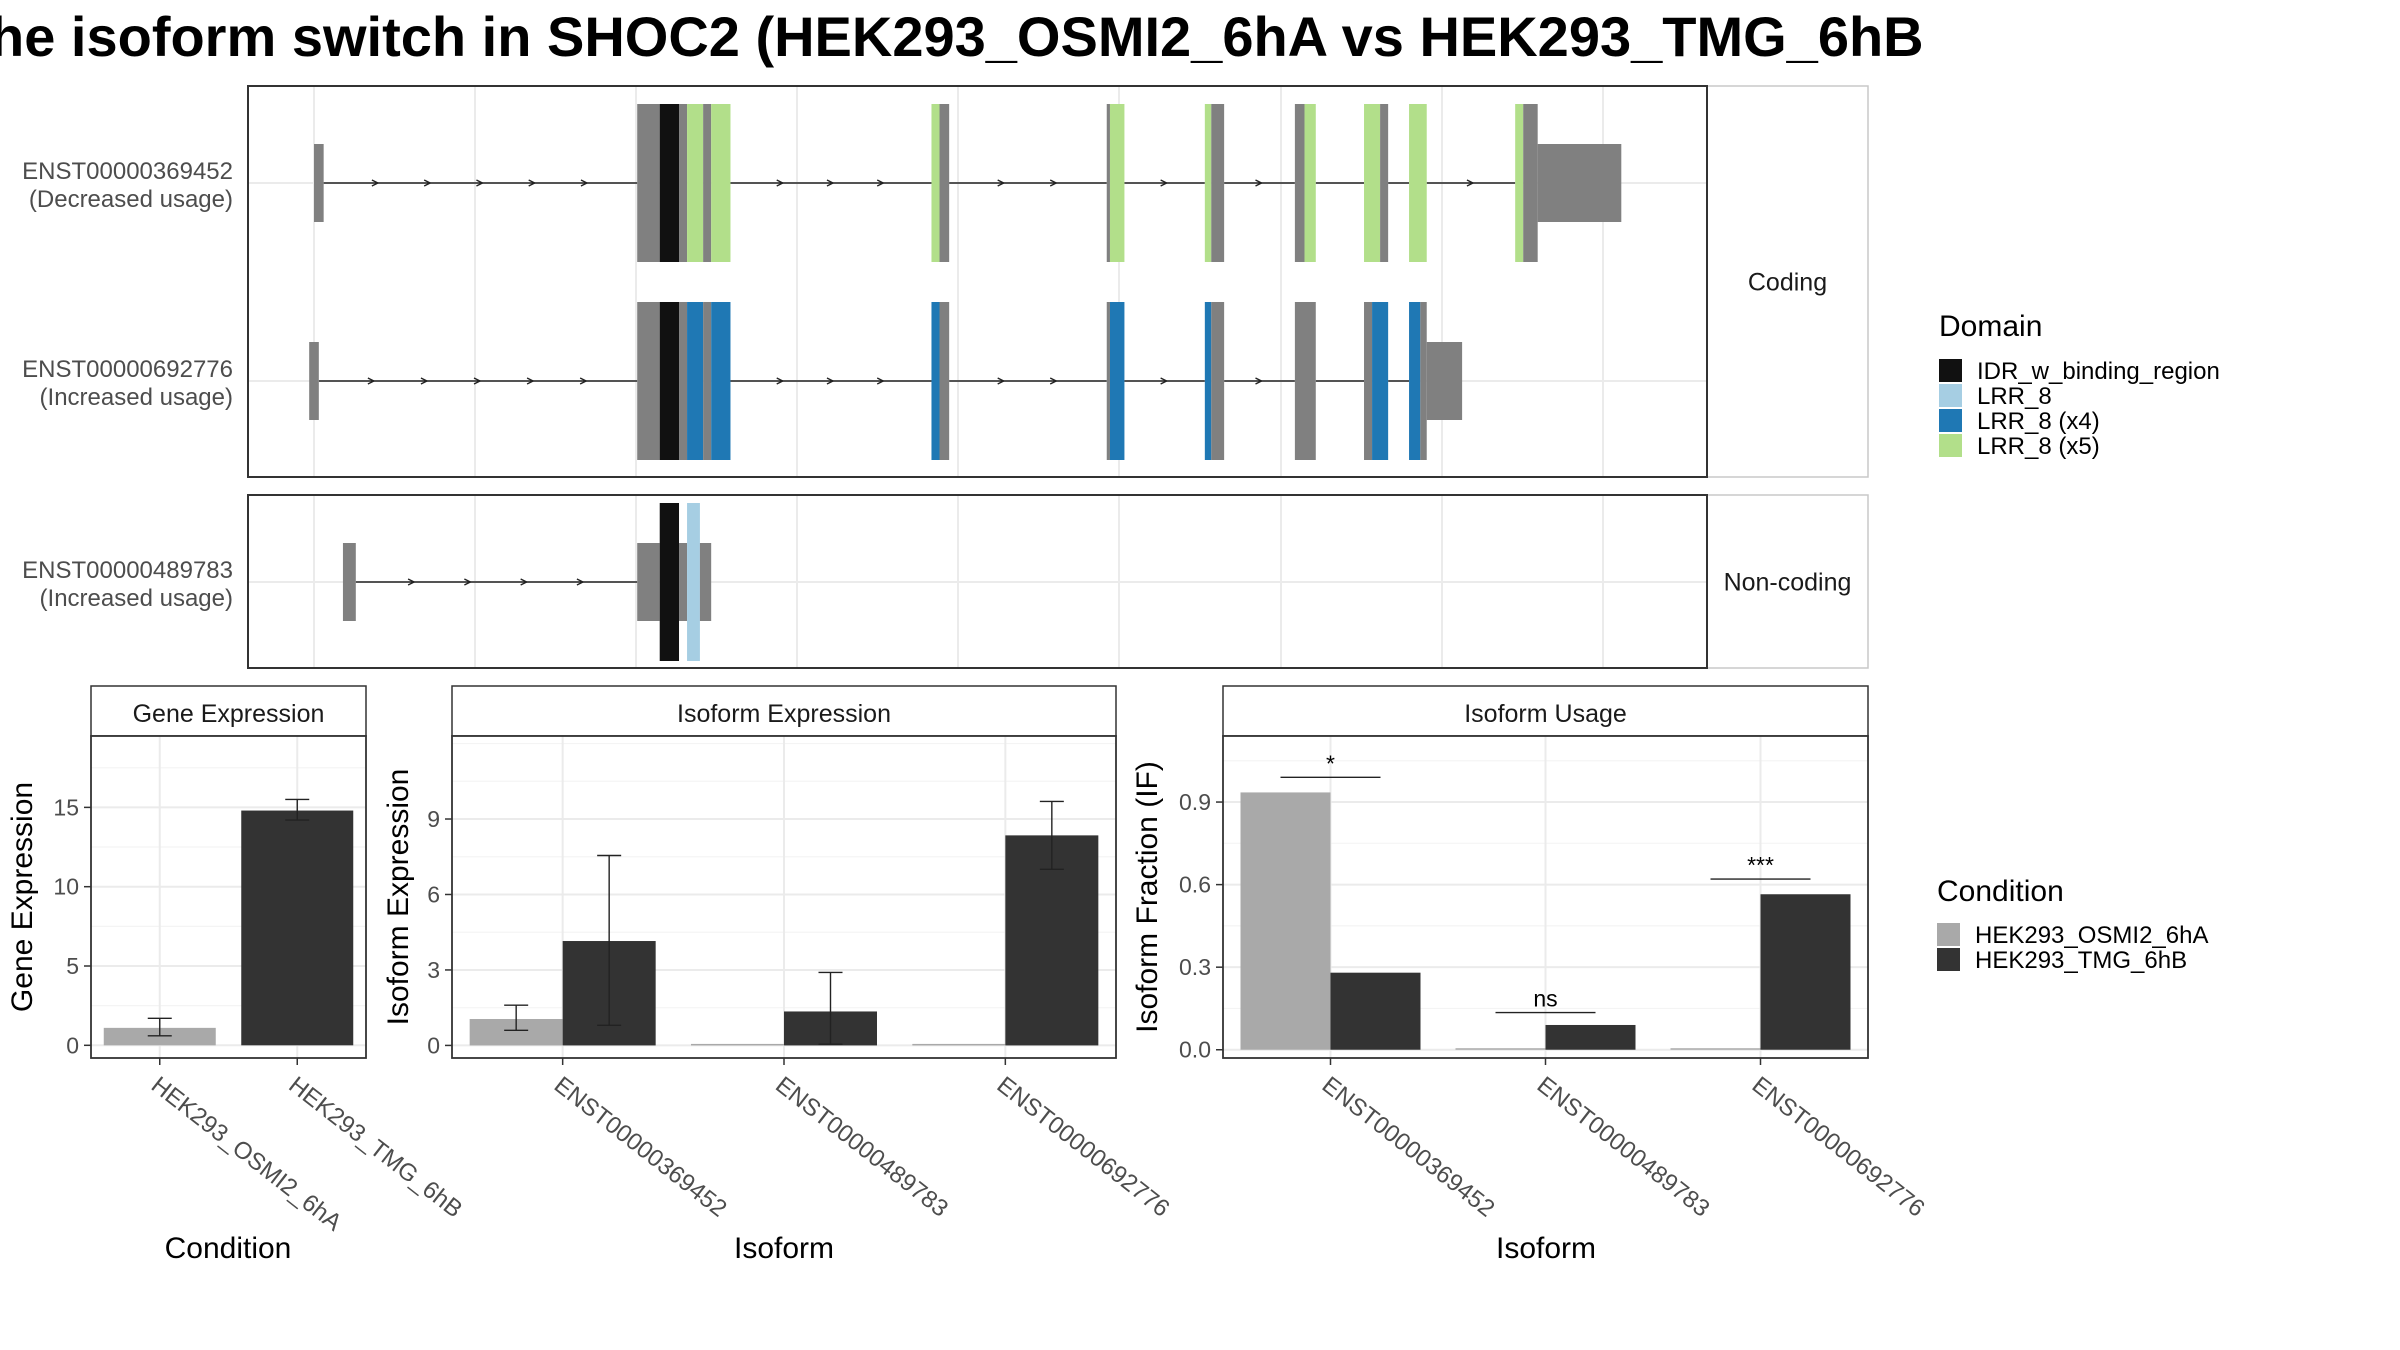 The width and height of the screenshot is (2400, 1350). Describe the element at coordinates (1990, 326) in the screenshot. I see `domain-legend-title: Domain` at that location.